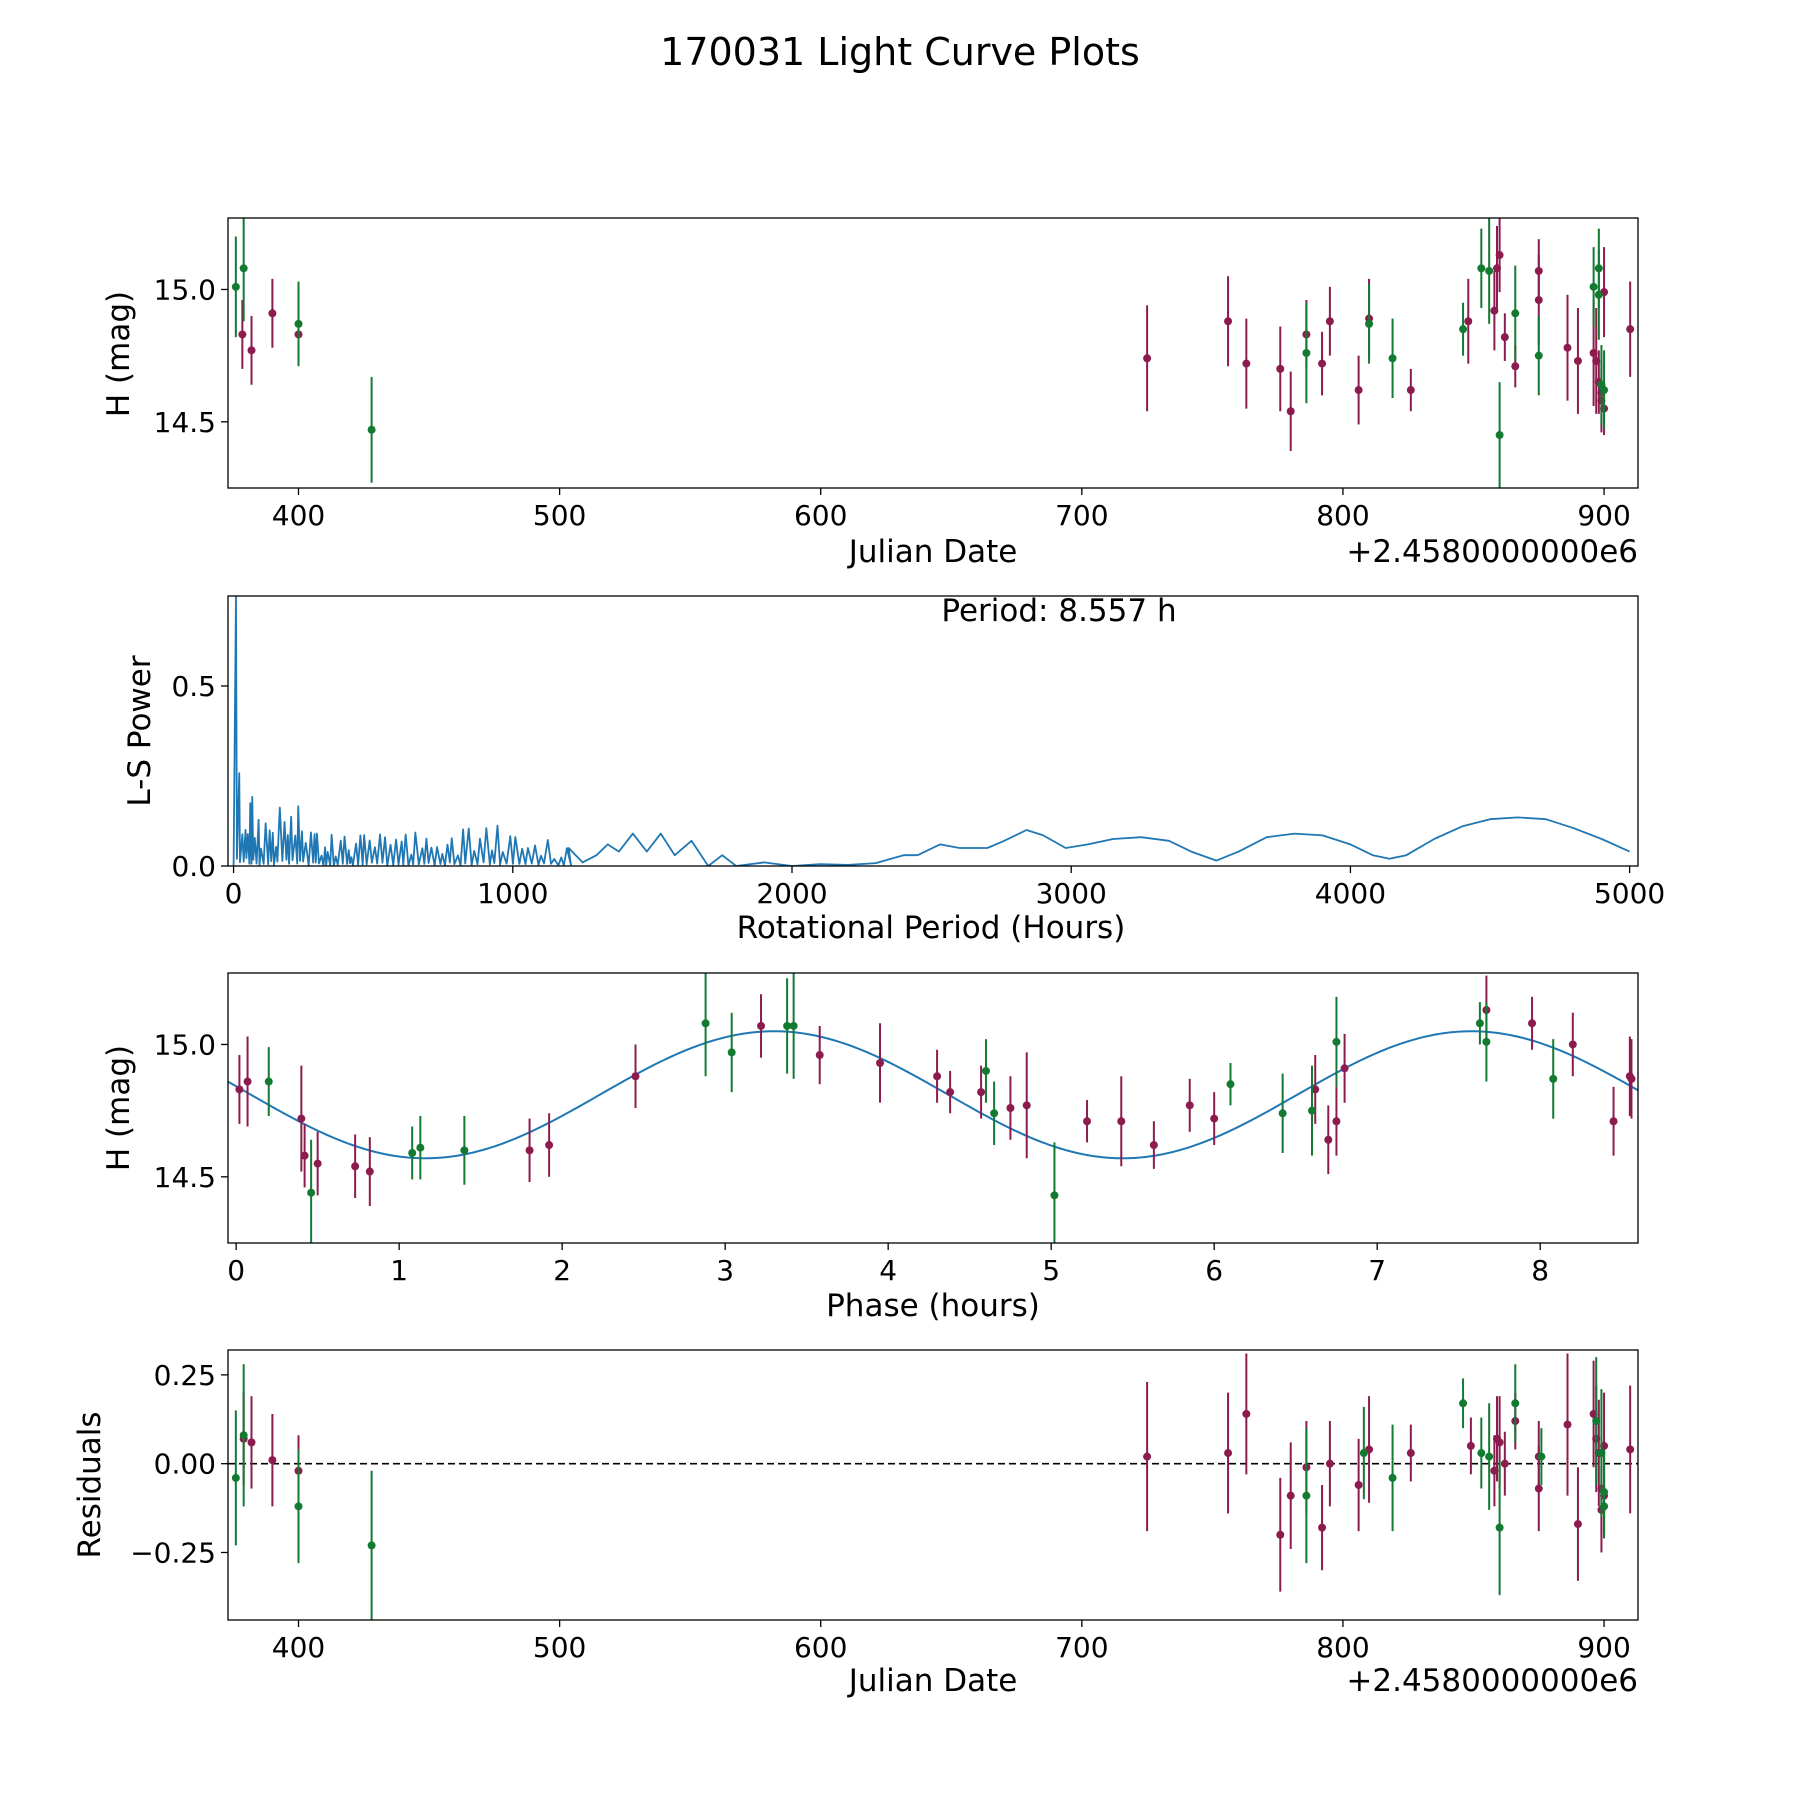 This screenshot has height=1800, width=1800. What do you see at coordinates (1214, 1270) in the screenshot?
I see `x-tick-label: 6` at bounding box center [1214, 1270].